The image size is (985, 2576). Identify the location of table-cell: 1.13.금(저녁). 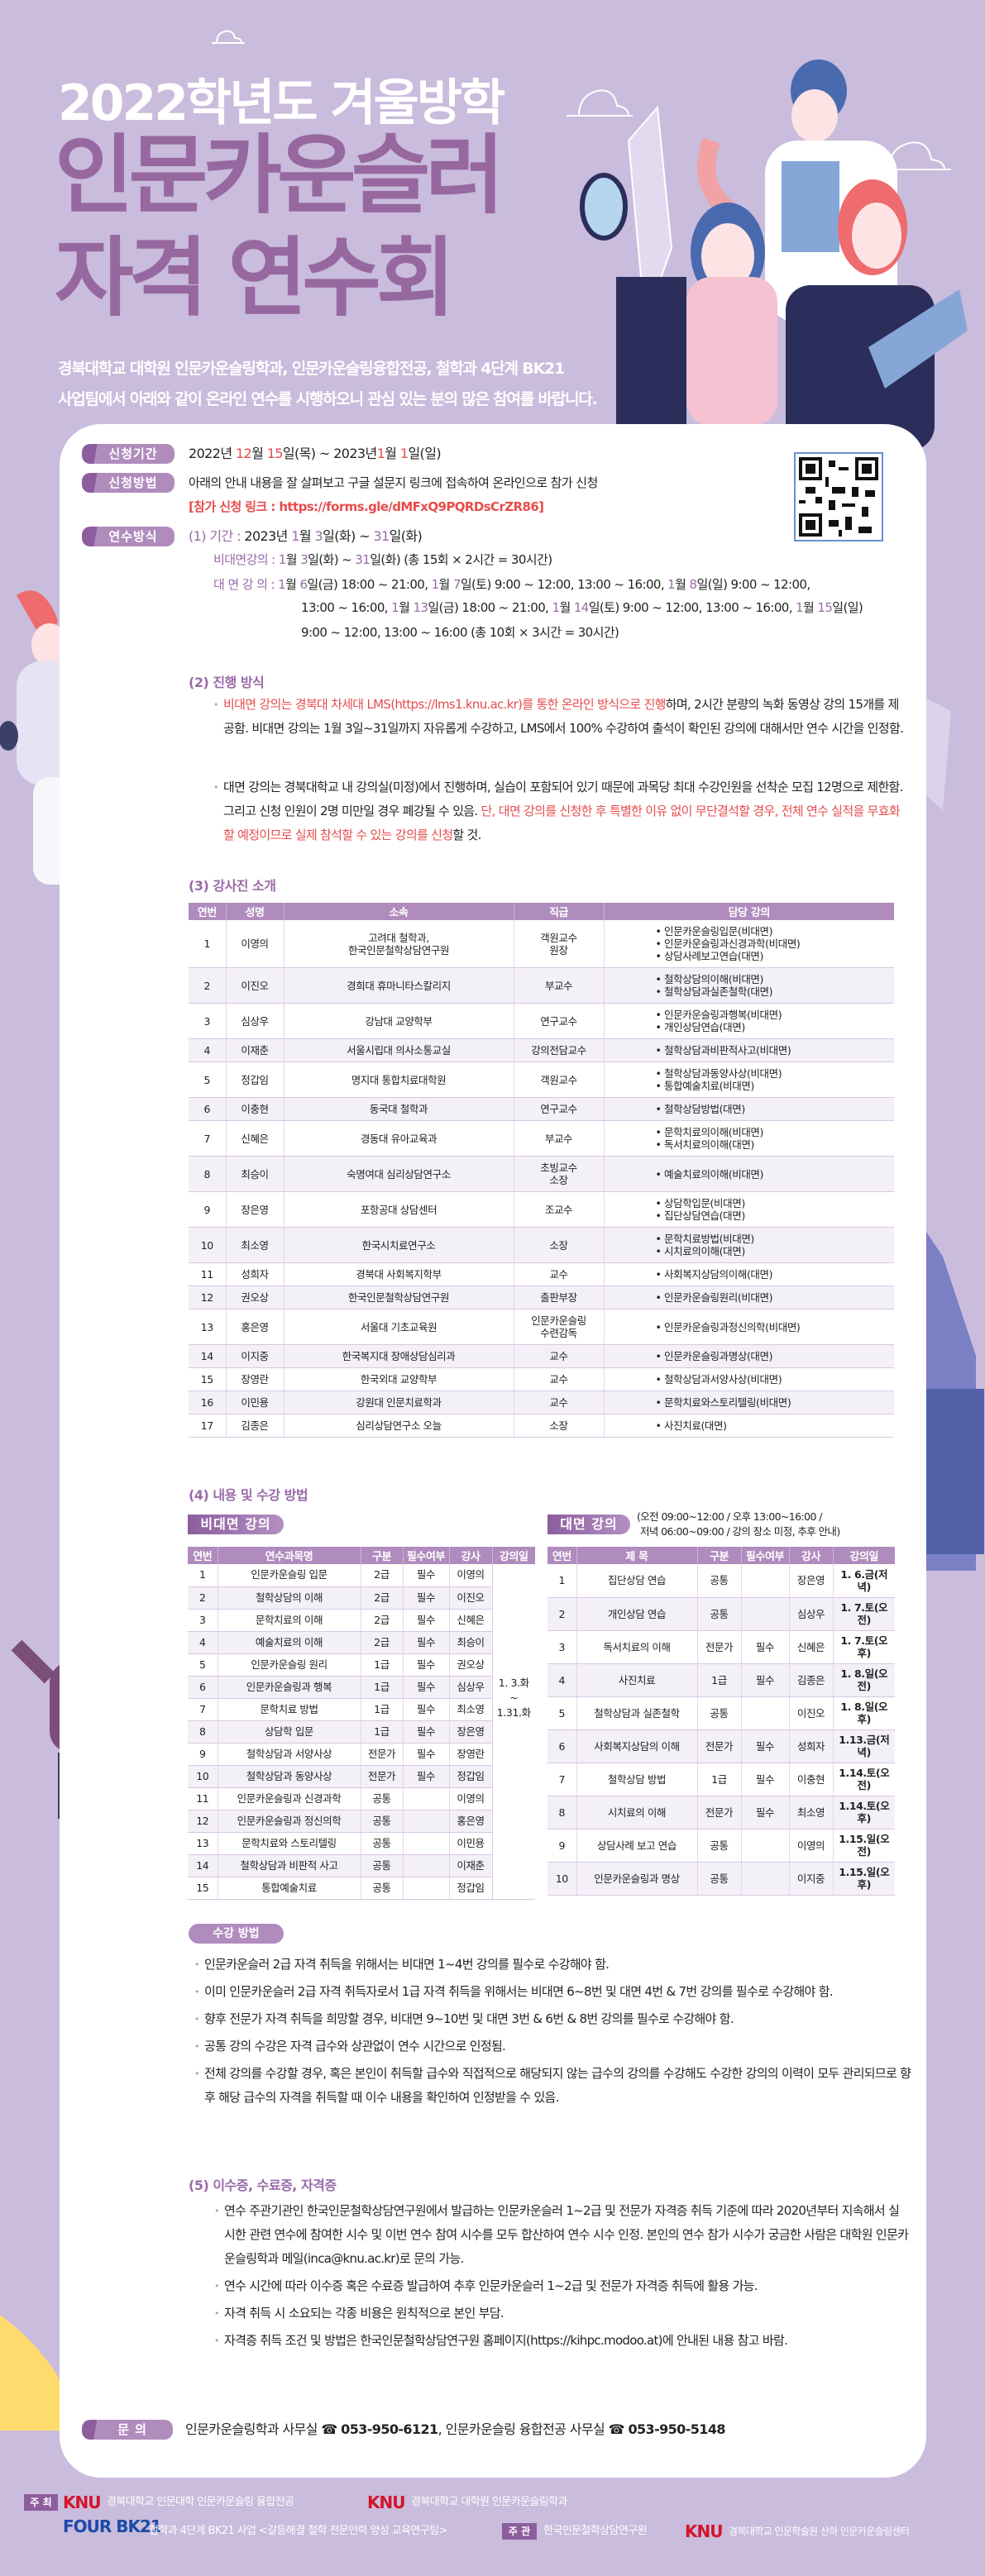
(863, 1746).